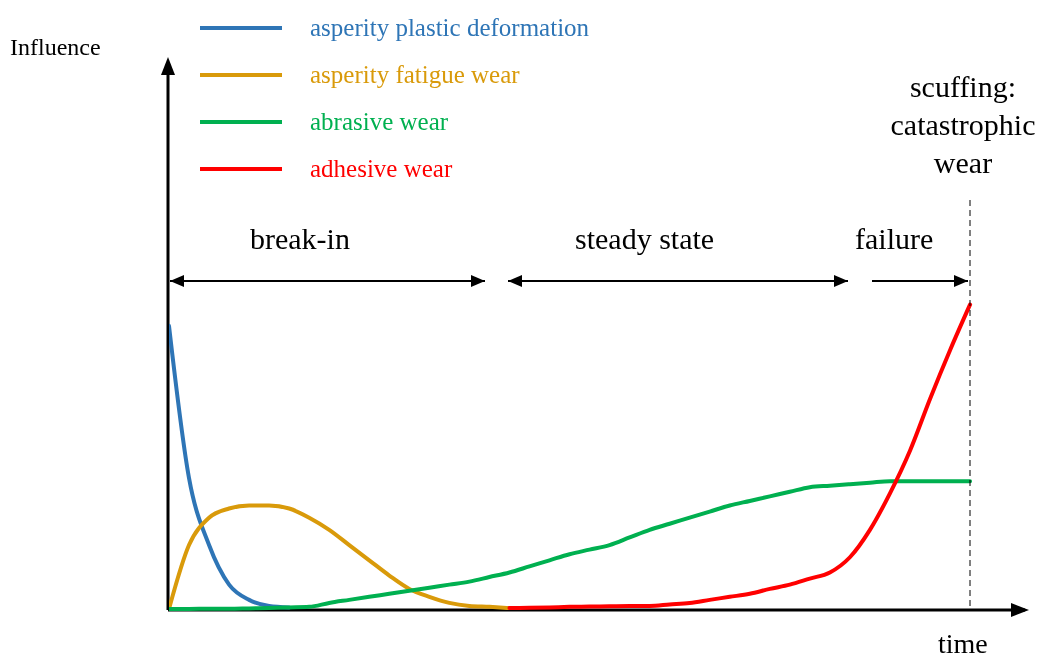  Describe the element at coordinates (645, 239) in the screenshot. I see `text: steady state` at that location.